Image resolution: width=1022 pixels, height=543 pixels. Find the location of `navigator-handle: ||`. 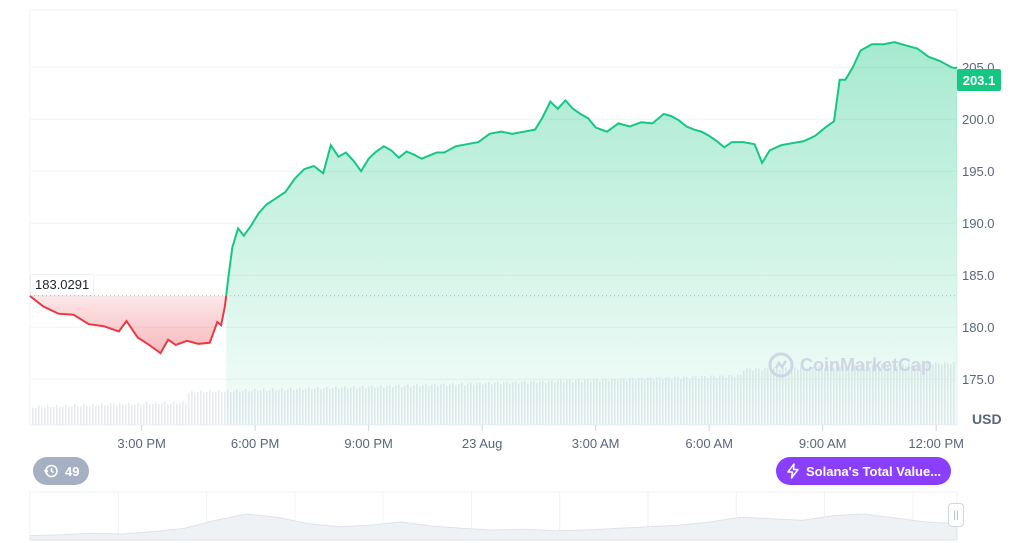

navigator-handle: || is located at coordinates (956, 515).